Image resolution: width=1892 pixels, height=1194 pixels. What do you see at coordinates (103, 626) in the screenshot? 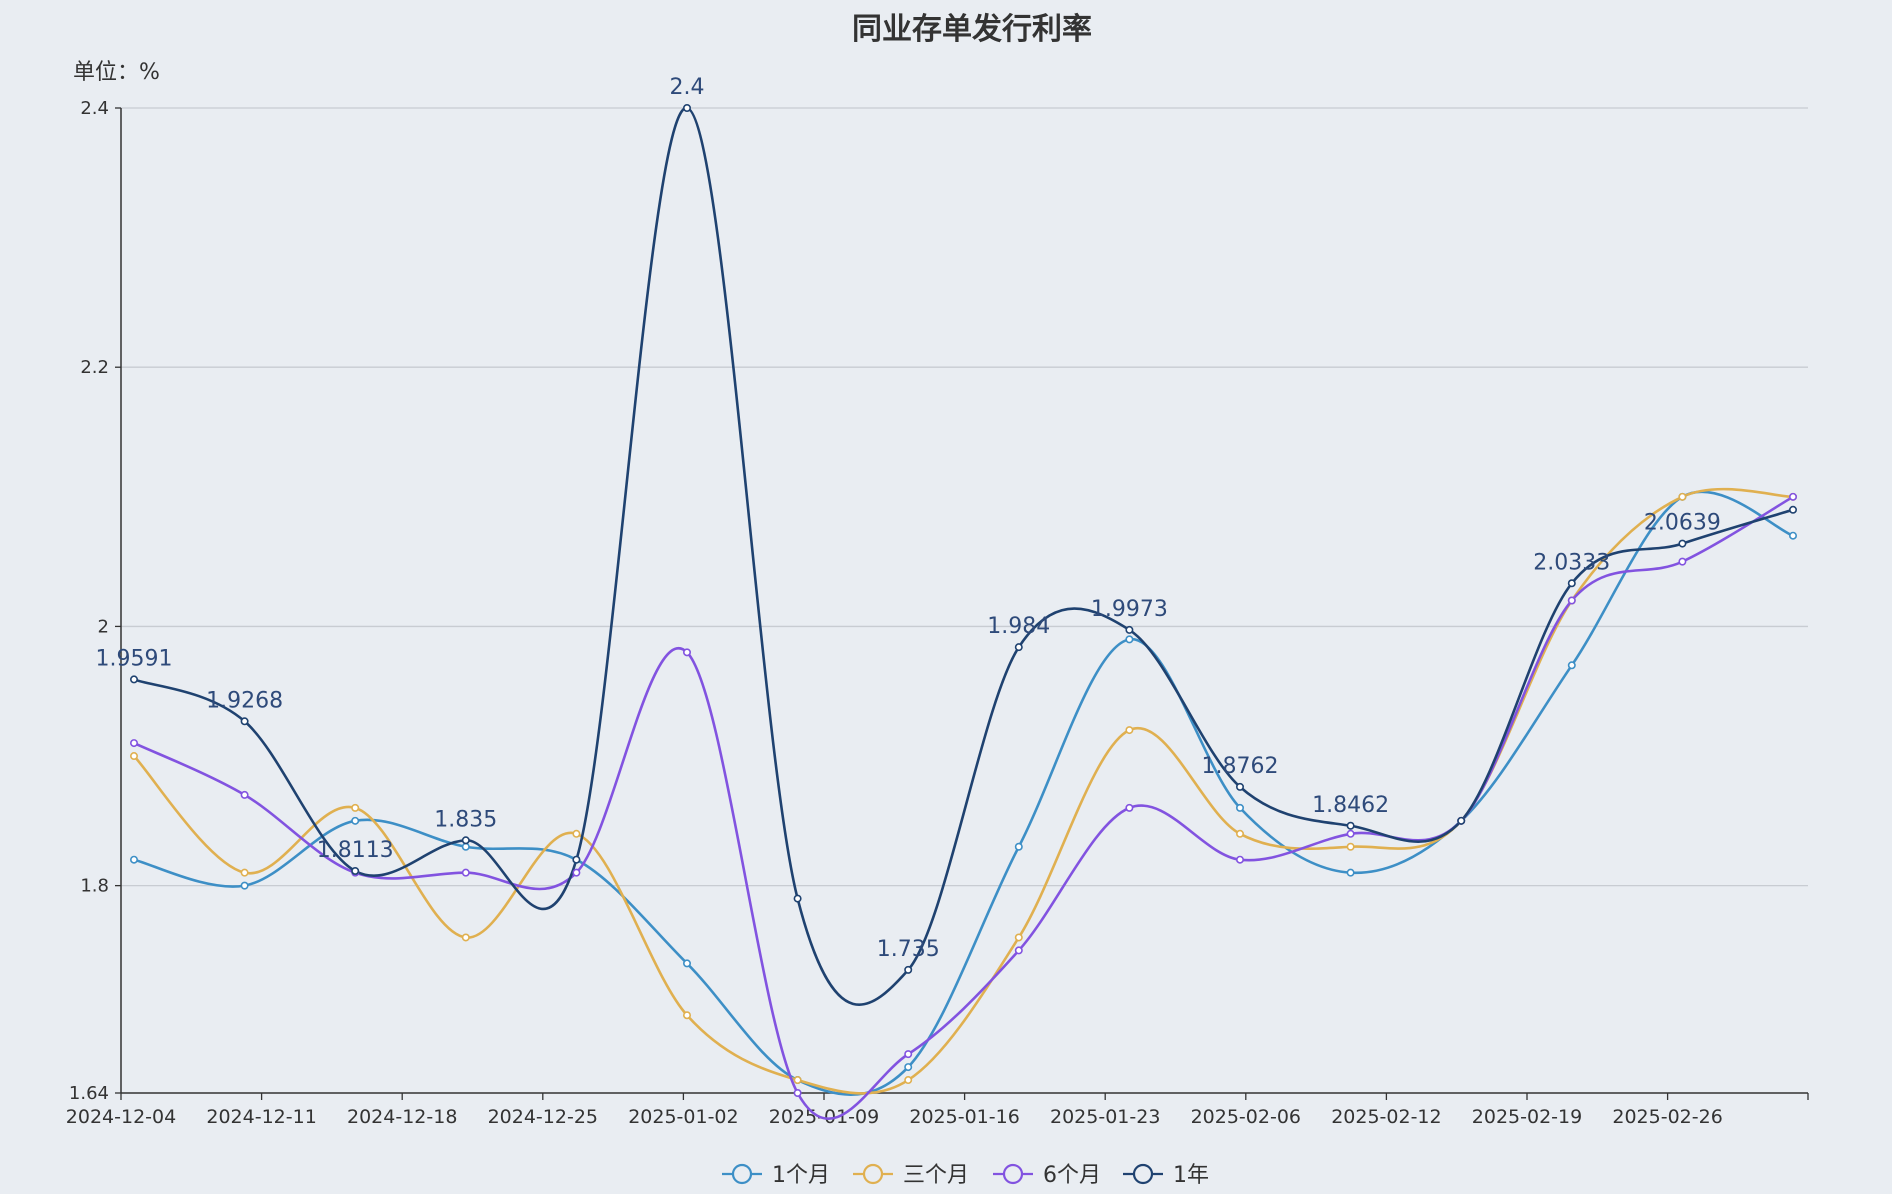
I see `y-tick-label: 2` at bounding box center [103, 626].